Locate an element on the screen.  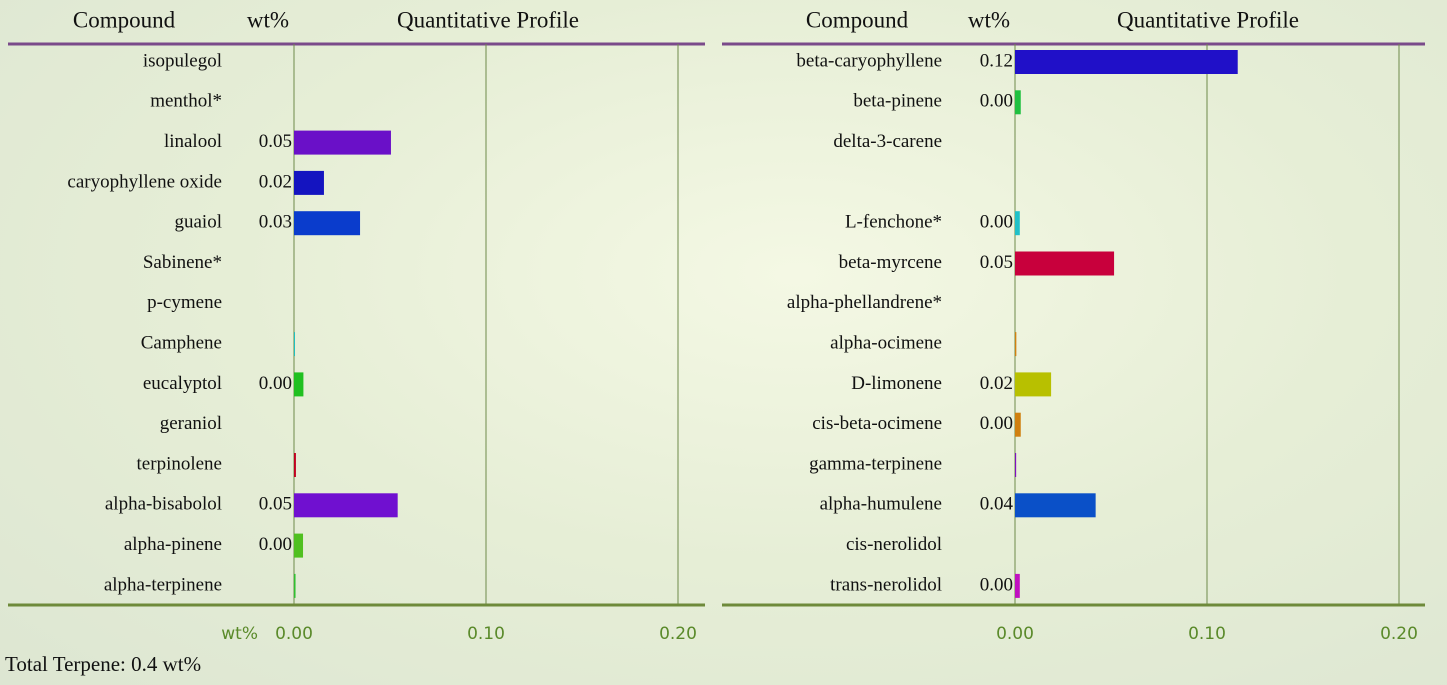
compound-name: cis-beta-ocimene is located at coordinates (877, 423).